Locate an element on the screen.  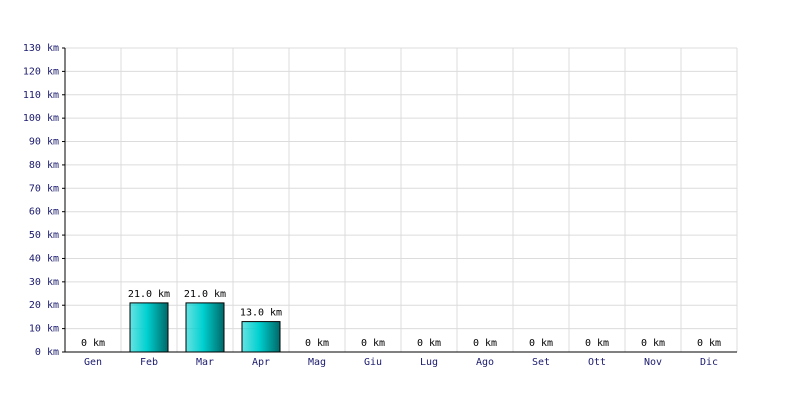
y-tick-label: 30 km is located at coordinates (44, 282).